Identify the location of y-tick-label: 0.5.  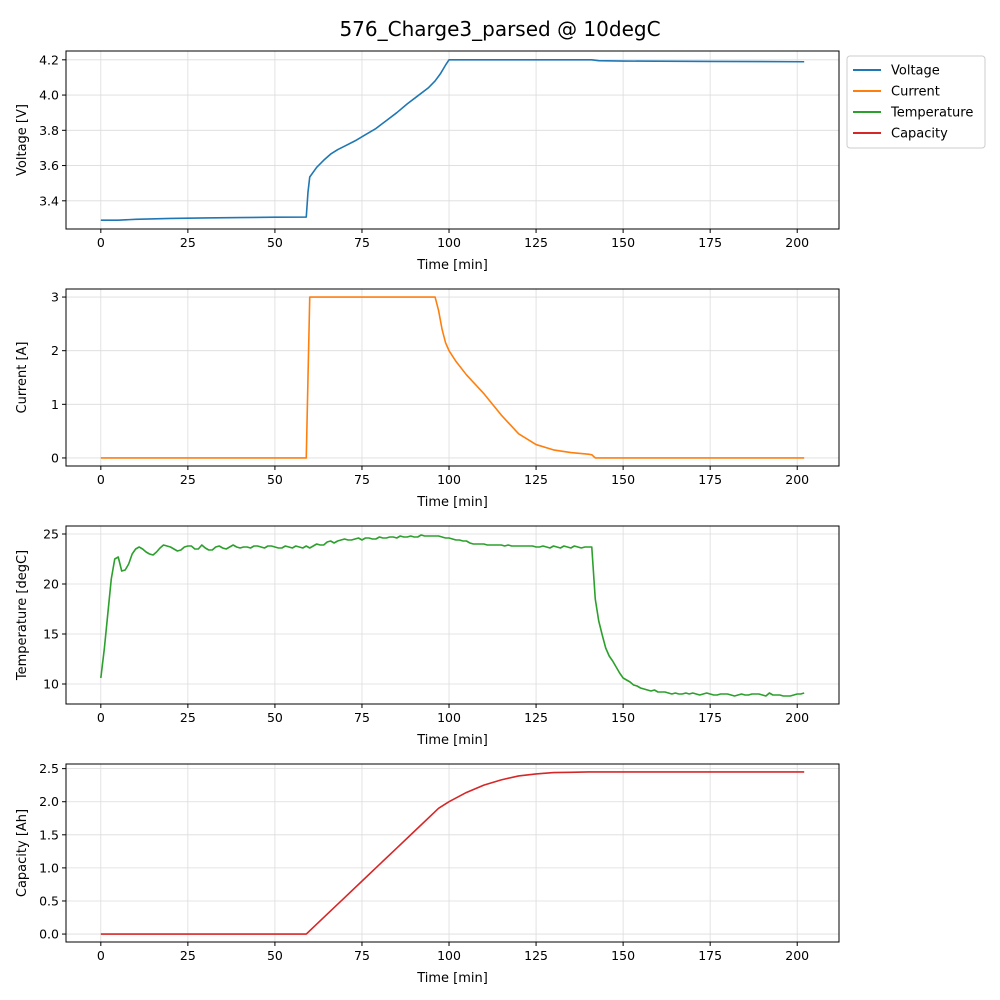
(49, 900).